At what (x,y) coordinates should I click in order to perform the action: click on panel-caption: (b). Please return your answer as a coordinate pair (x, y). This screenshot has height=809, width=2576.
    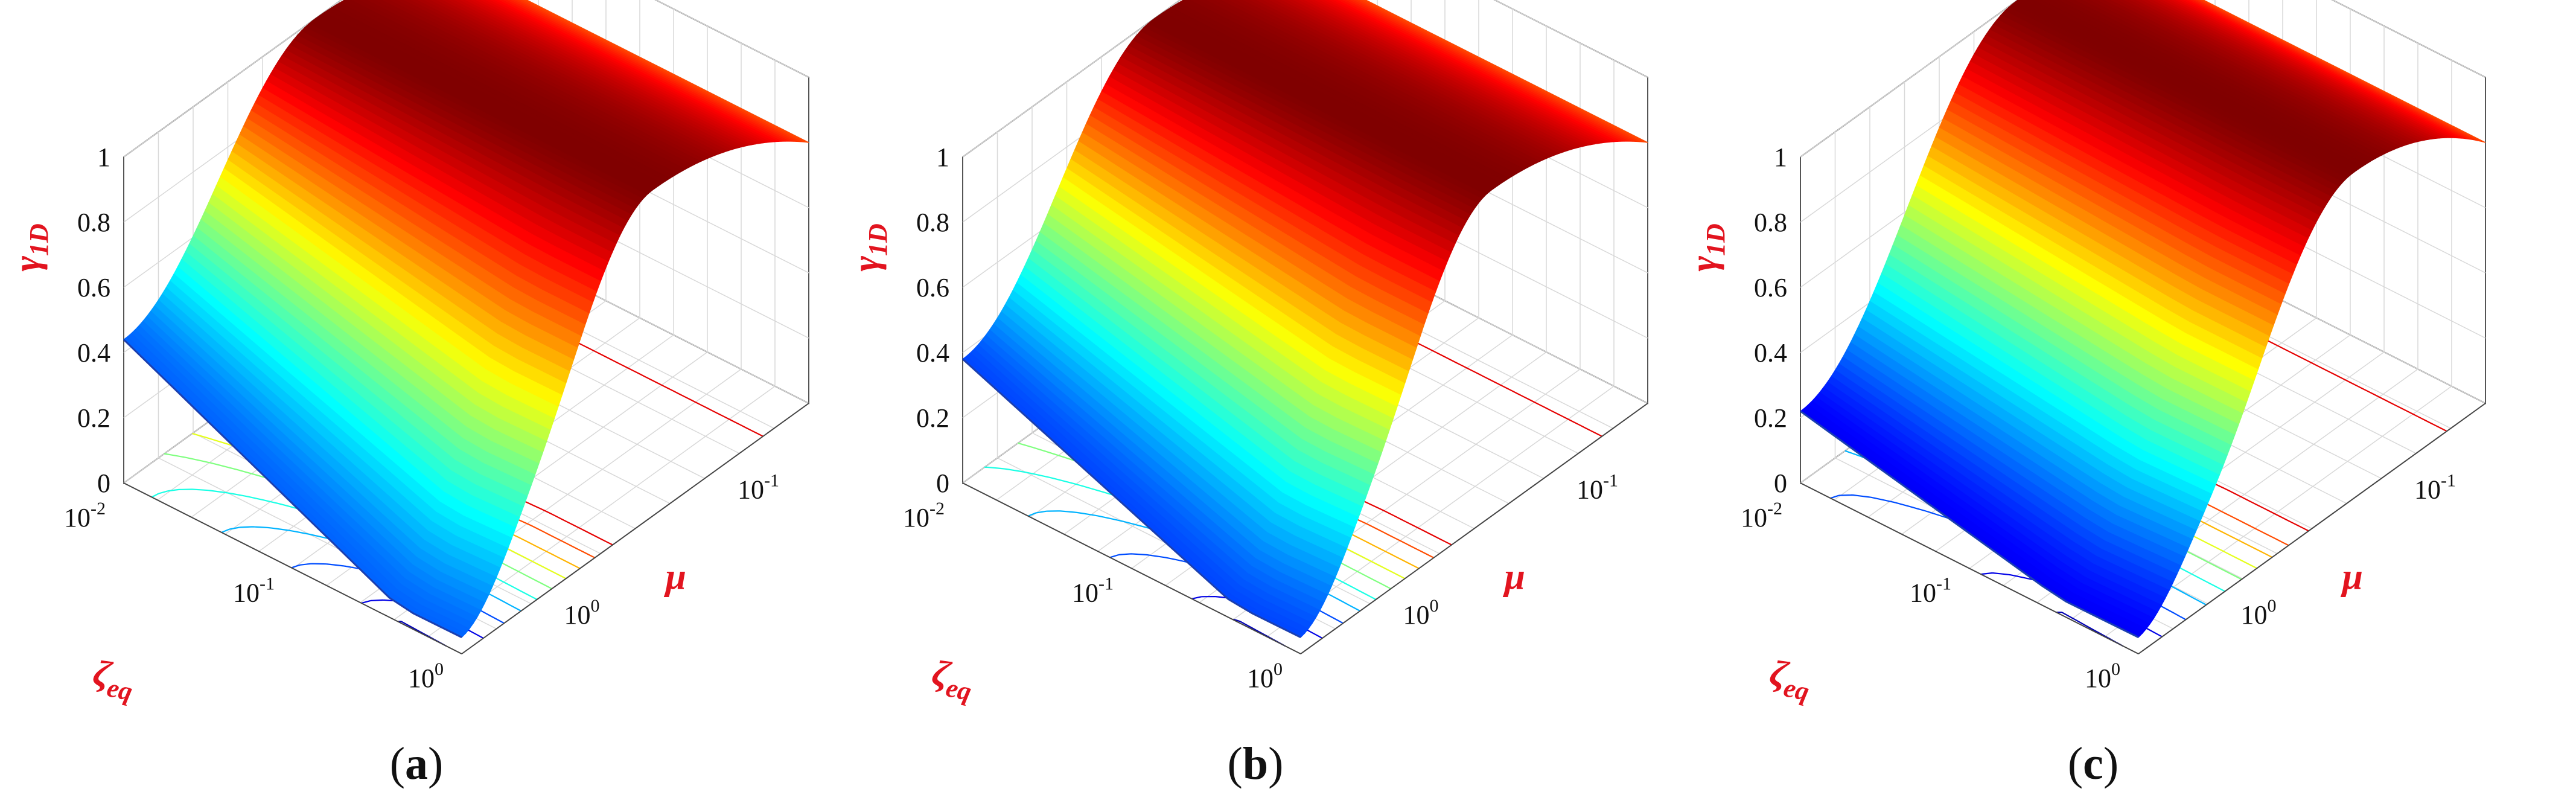
    Looking at the image, I should click on (1256, 763).